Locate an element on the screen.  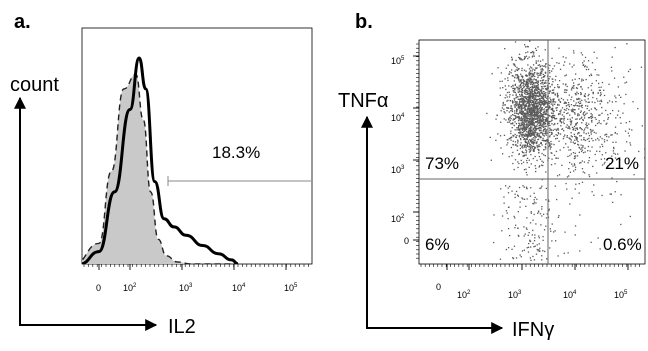
dot-2089 is located at coordinates (559, 175).